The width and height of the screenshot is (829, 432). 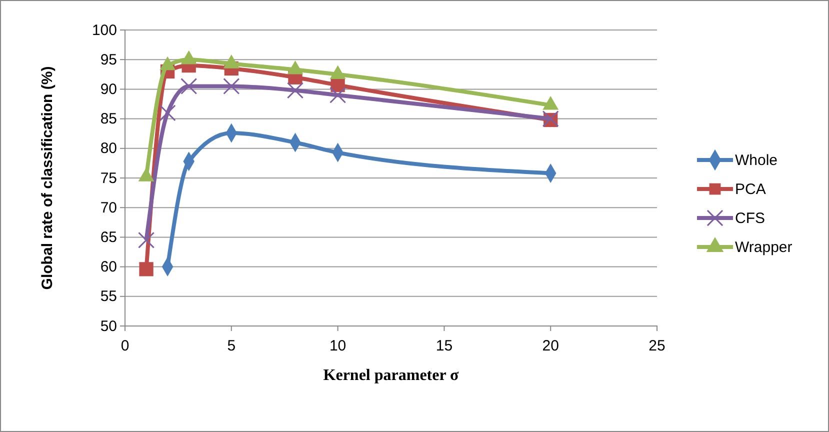 I want to click on y-tick-label: 70, so click(x=108, y=207).